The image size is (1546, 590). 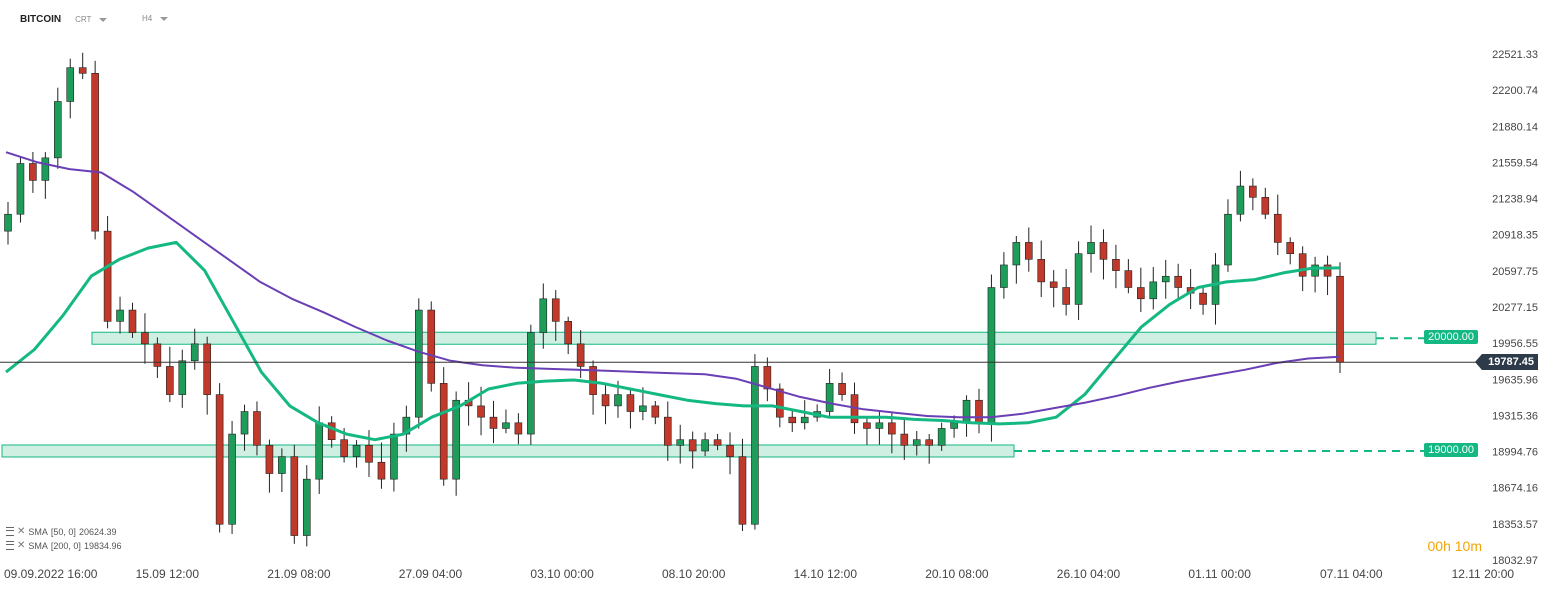 What do you see at coordinates (1515, 200) in the screenshot?
I see `y-tick-label: 21238.94` at bounding box center [1515, 200].